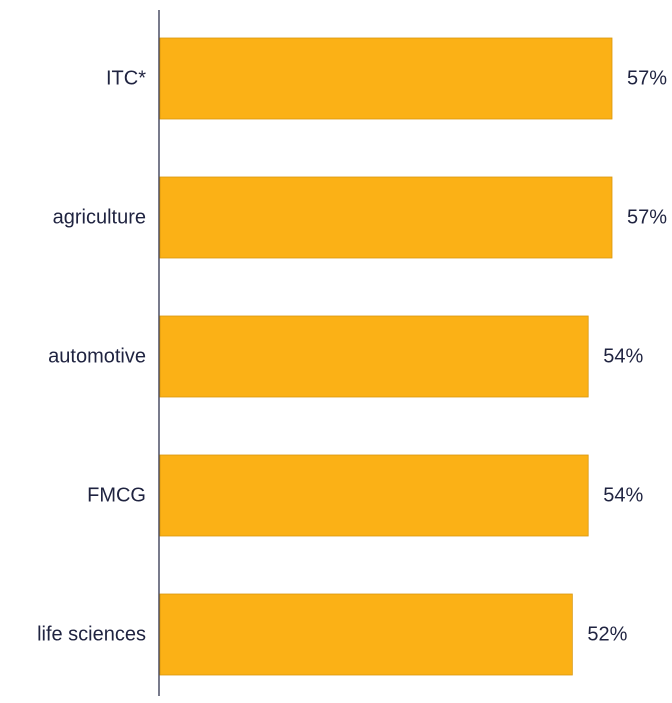  I want to click on value-label-0: 57%, so click(647, 79).